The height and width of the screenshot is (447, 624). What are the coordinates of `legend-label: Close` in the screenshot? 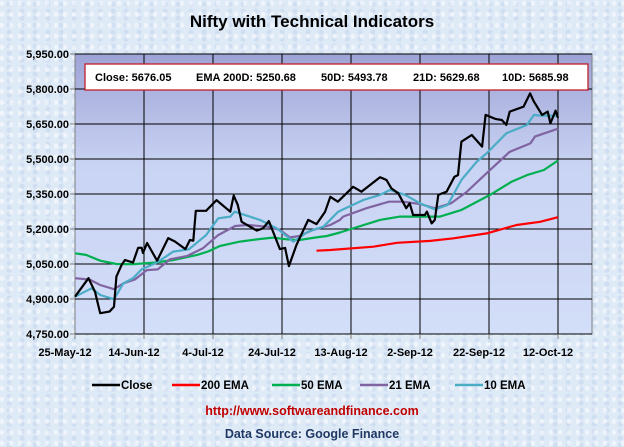 It's located at (136, 386).